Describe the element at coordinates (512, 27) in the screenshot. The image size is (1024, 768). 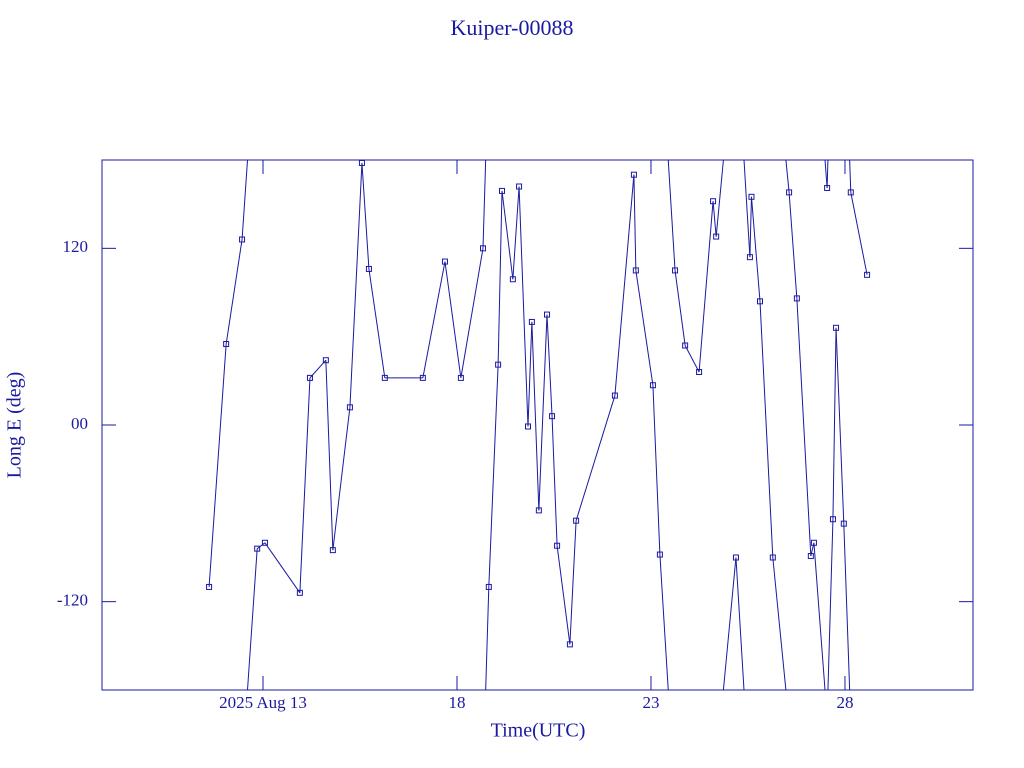
I see `chart-title: Kuiper-00088` at that location.